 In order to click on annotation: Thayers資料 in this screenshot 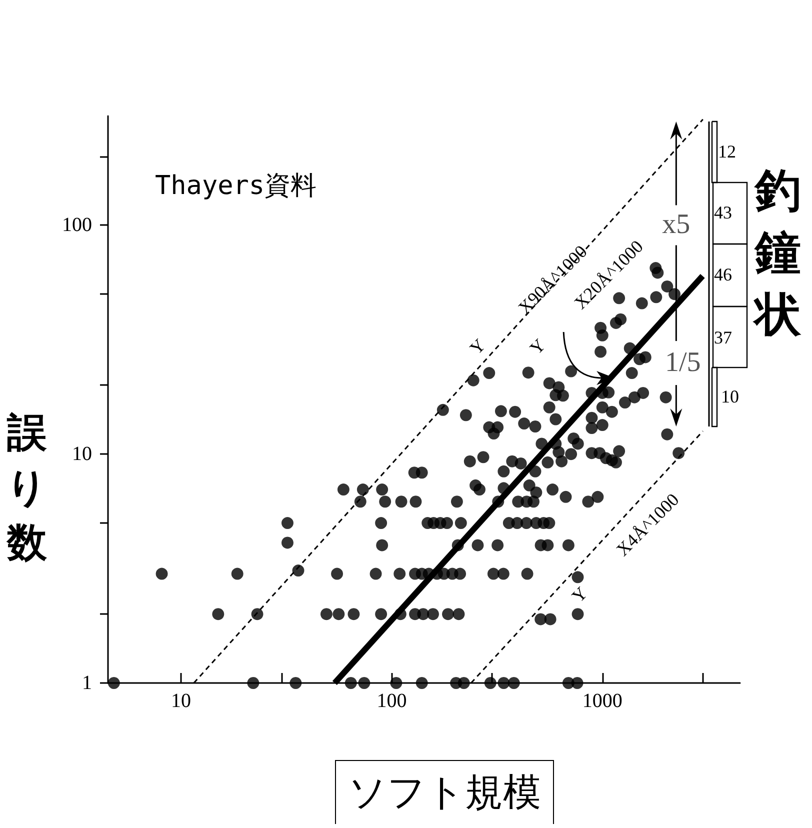, I will do `click(236, 186)`.